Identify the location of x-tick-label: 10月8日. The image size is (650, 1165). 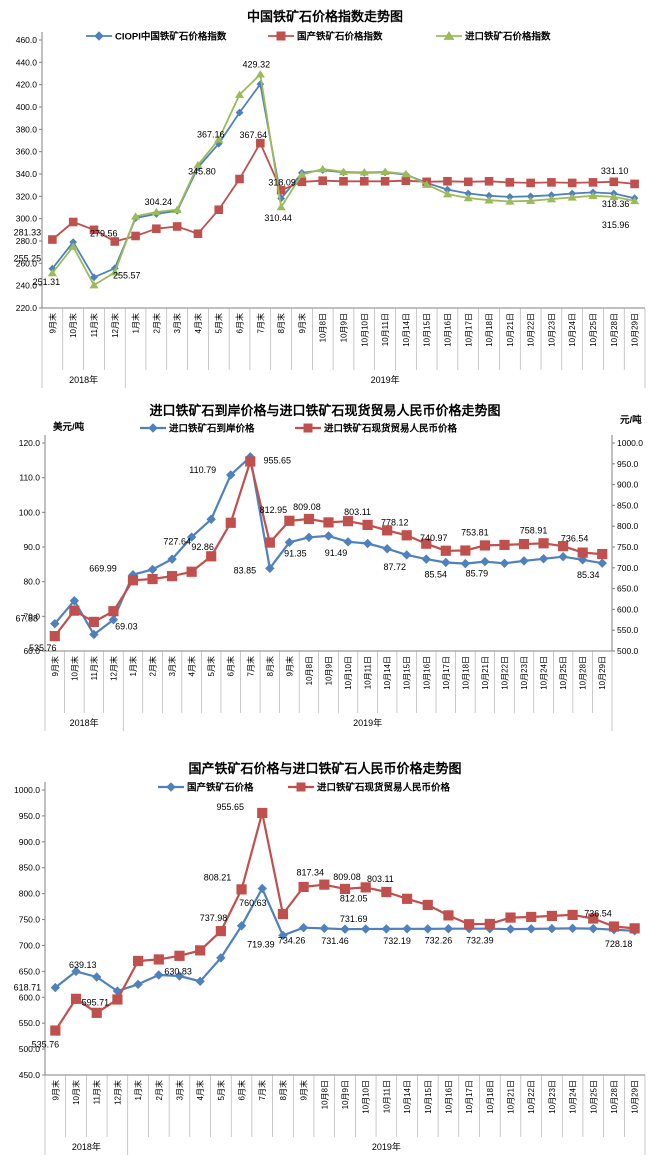
(309, 670).